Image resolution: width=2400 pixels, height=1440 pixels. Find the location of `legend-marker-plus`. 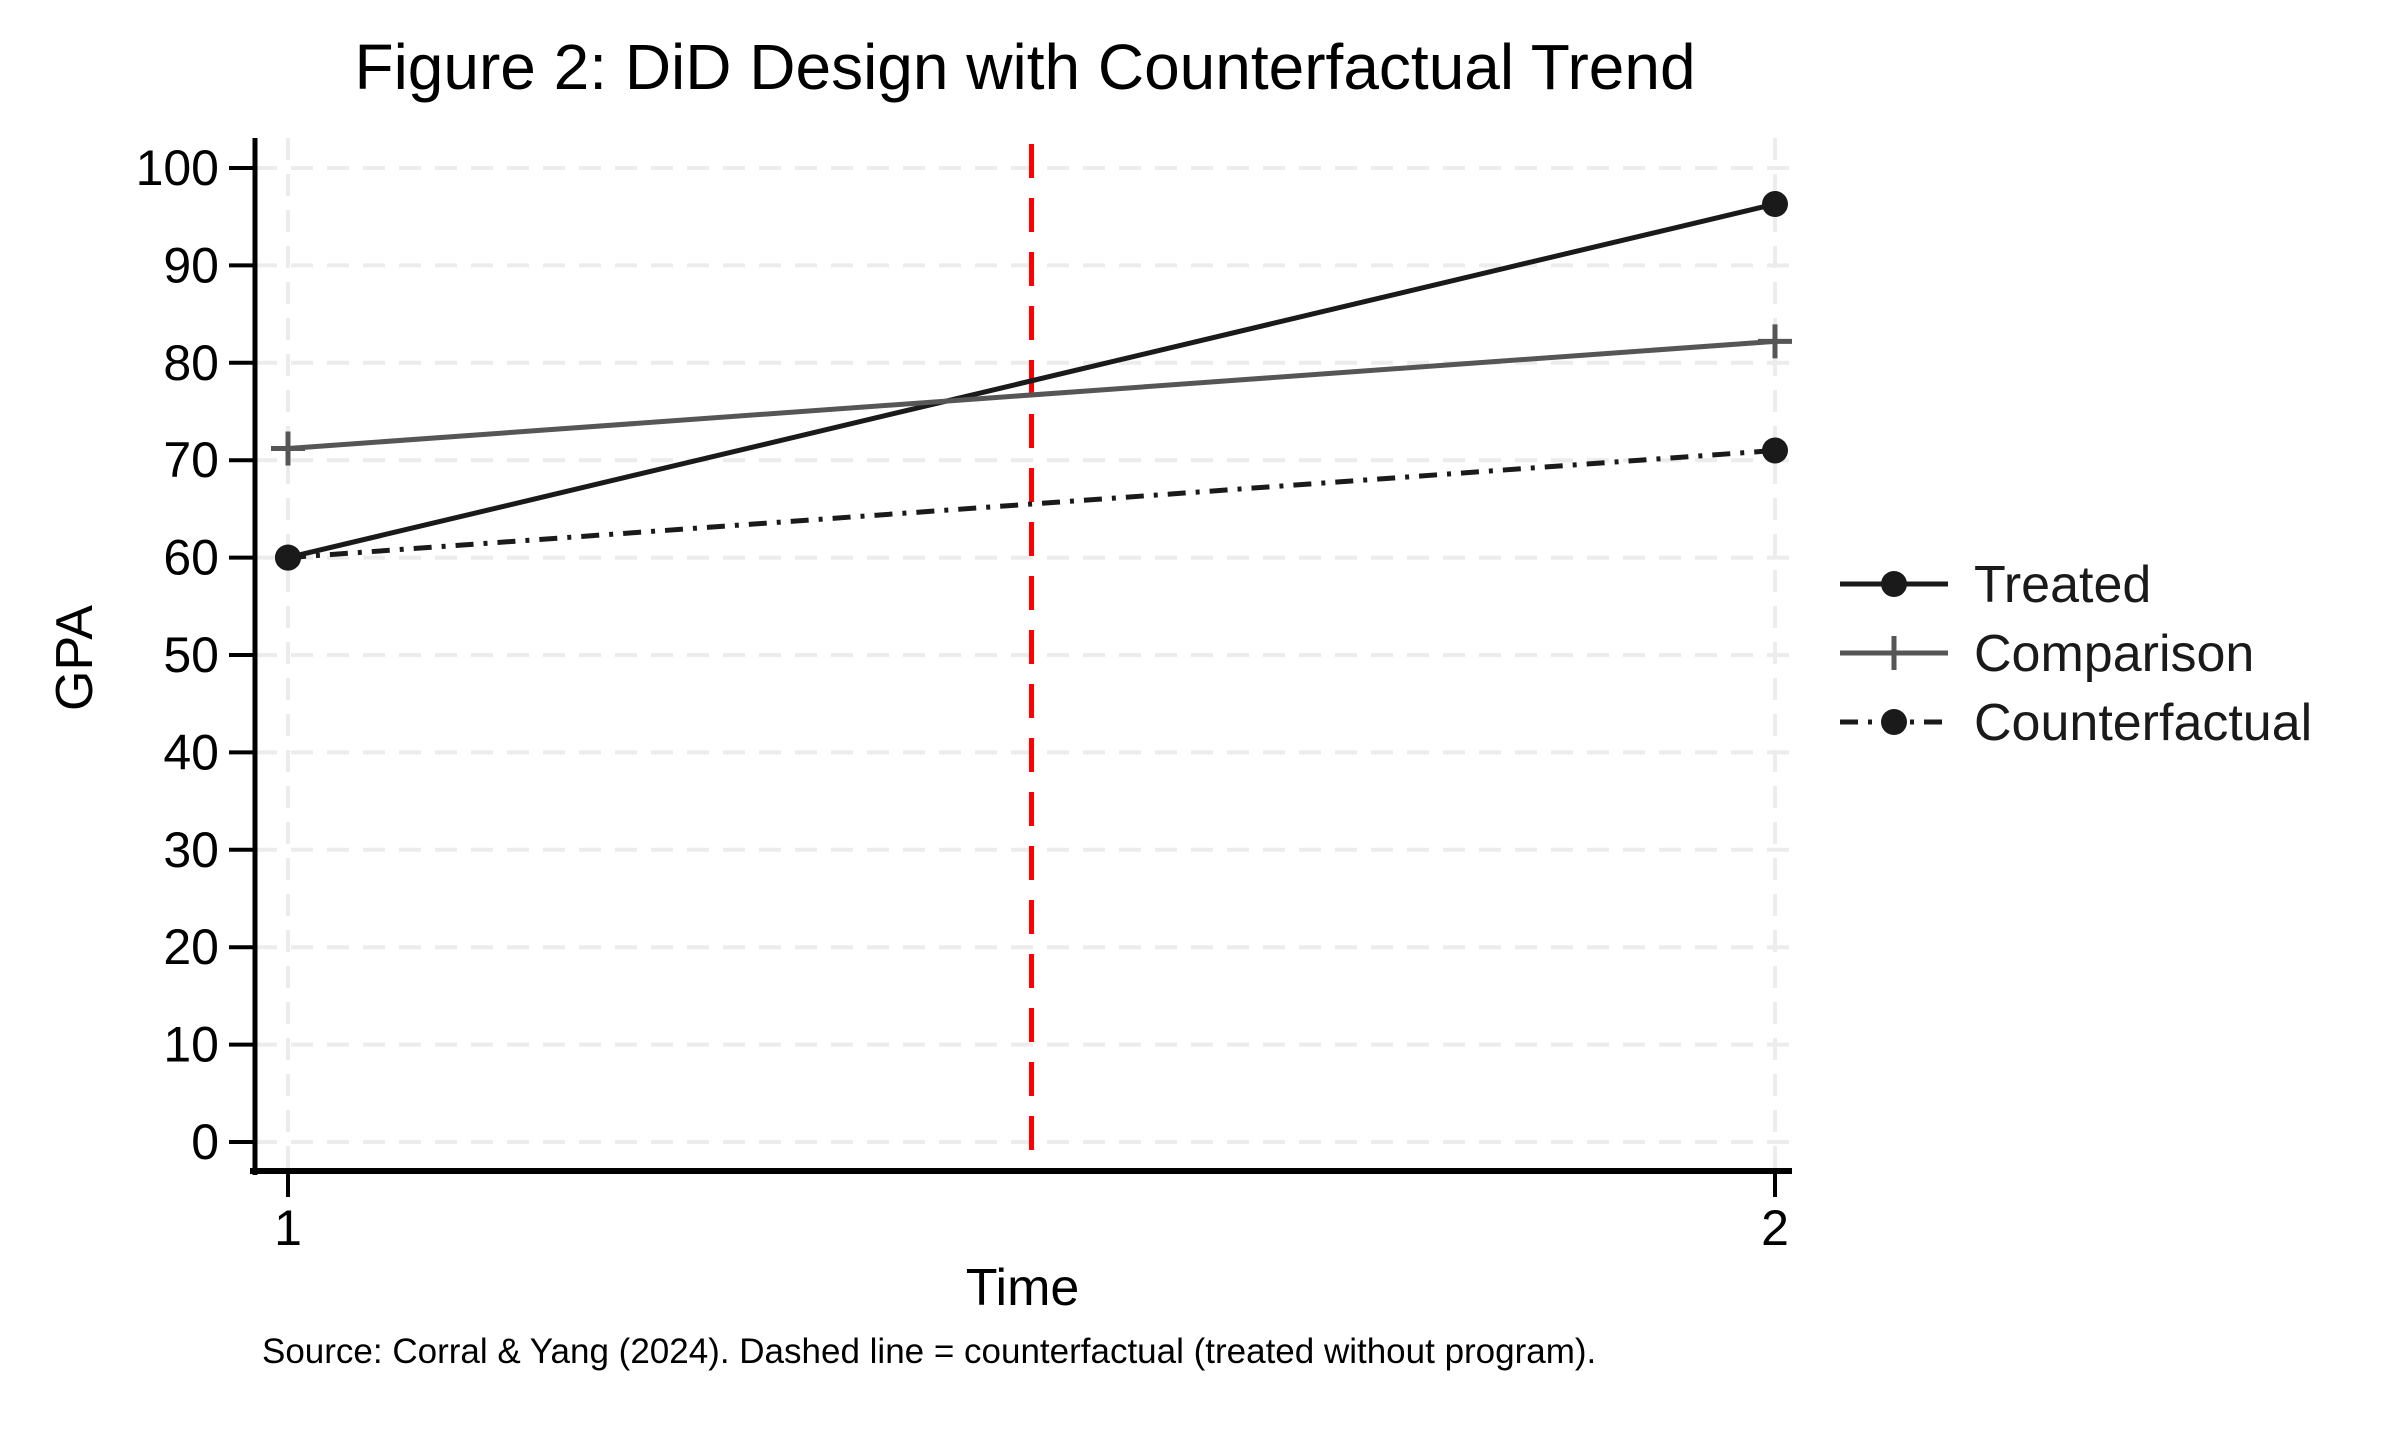

legend-marker-plus is located at coordinates (1894, 653).